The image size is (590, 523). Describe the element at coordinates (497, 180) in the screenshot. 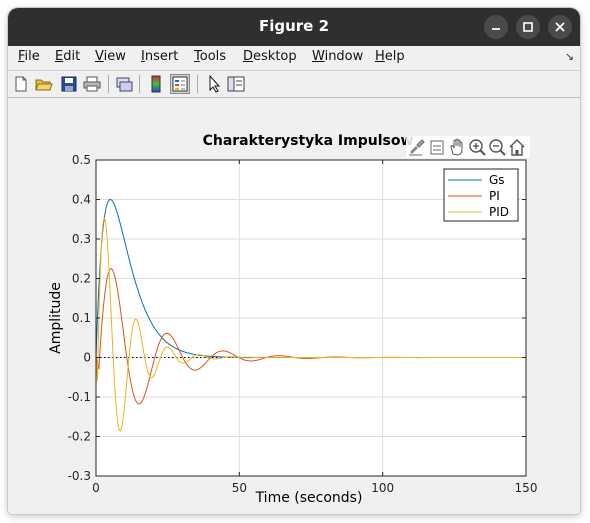

I see `legend-label-gs: Gs` at that location.